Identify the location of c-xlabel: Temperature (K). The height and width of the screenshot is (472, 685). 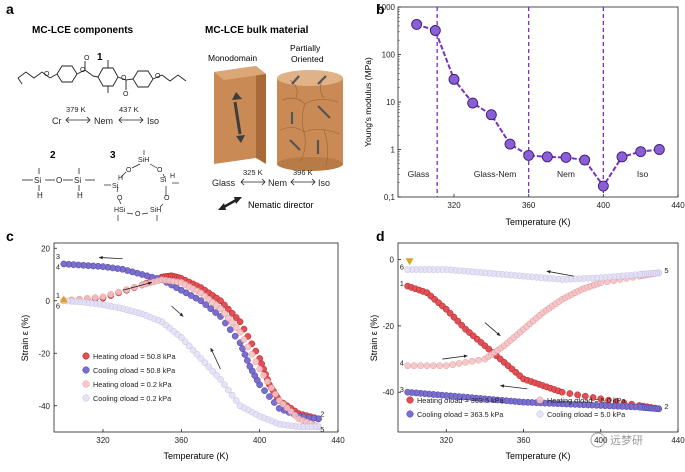
(195, 456).